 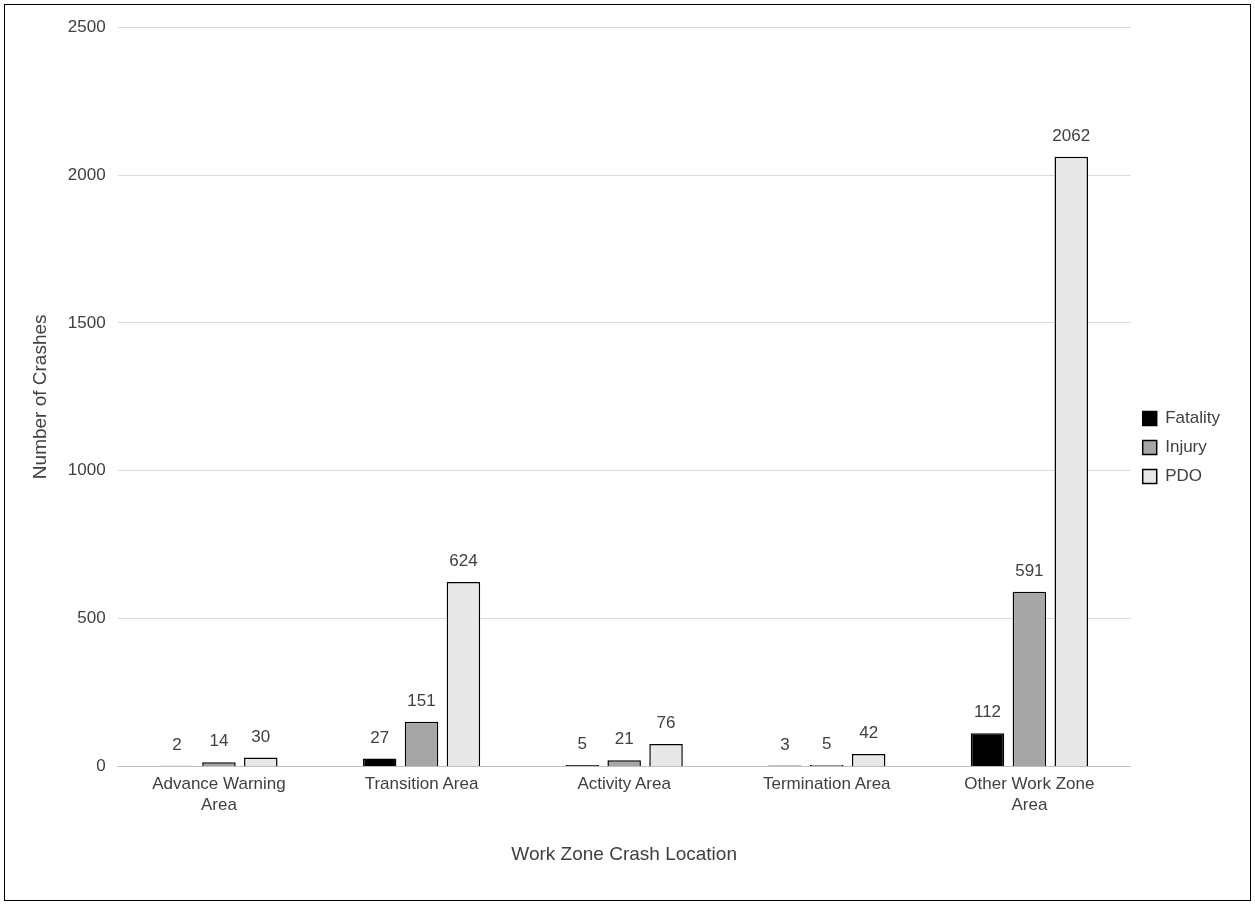 What do you see at coordinates (624, 853) in the screenshot?
I see `x-axis-title: Work Zone Crash Location` at bounding box center [624, 853].